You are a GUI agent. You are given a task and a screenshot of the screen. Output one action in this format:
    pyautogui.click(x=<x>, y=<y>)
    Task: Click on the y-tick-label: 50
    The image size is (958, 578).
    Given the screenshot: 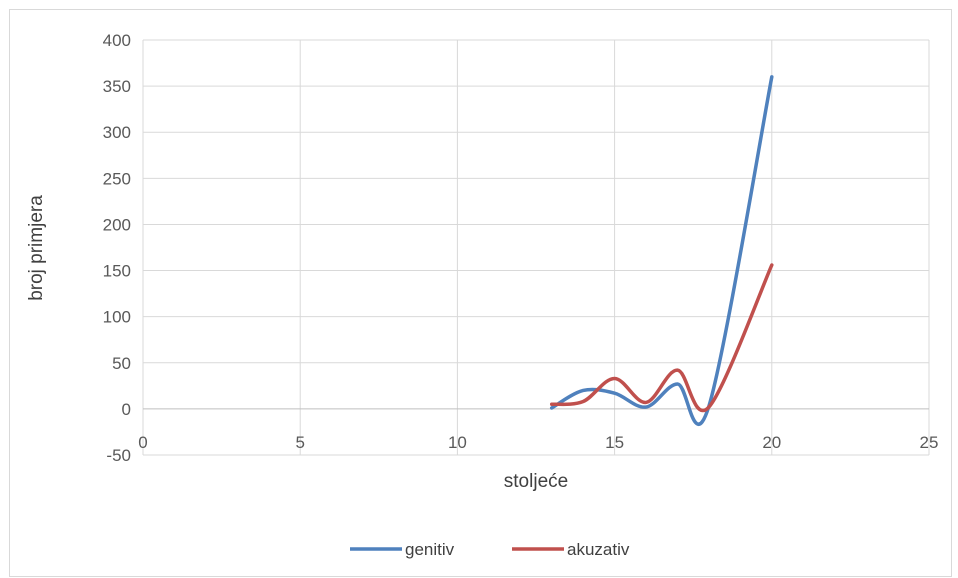 What is the action you would take?
    pyautogui.click(x=121, y=363)
    